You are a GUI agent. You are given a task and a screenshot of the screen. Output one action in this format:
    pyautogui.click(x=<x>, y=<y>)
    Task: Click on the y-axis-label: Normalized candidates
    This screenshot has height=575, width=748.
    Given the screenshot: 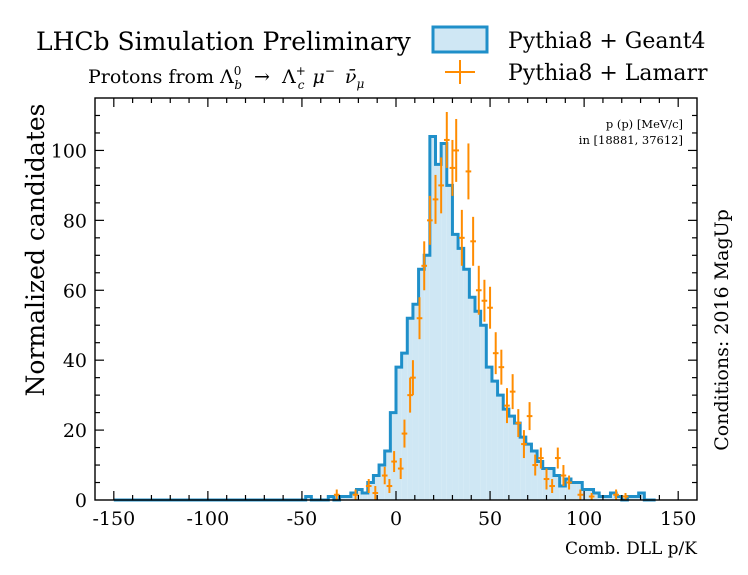 What is the action you would take?
    pyautogui.click(x=35, y=250)
    